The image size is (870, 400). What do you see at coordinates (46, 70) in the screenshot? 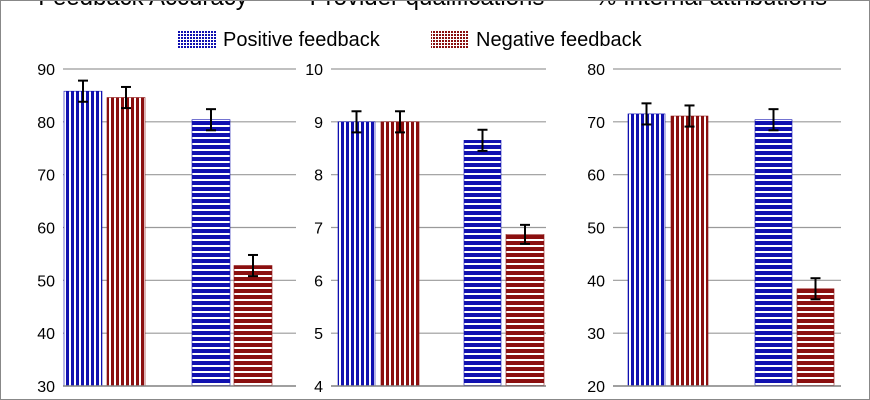
I see `y-tick-label: 90` at bounding box center [46, 70].